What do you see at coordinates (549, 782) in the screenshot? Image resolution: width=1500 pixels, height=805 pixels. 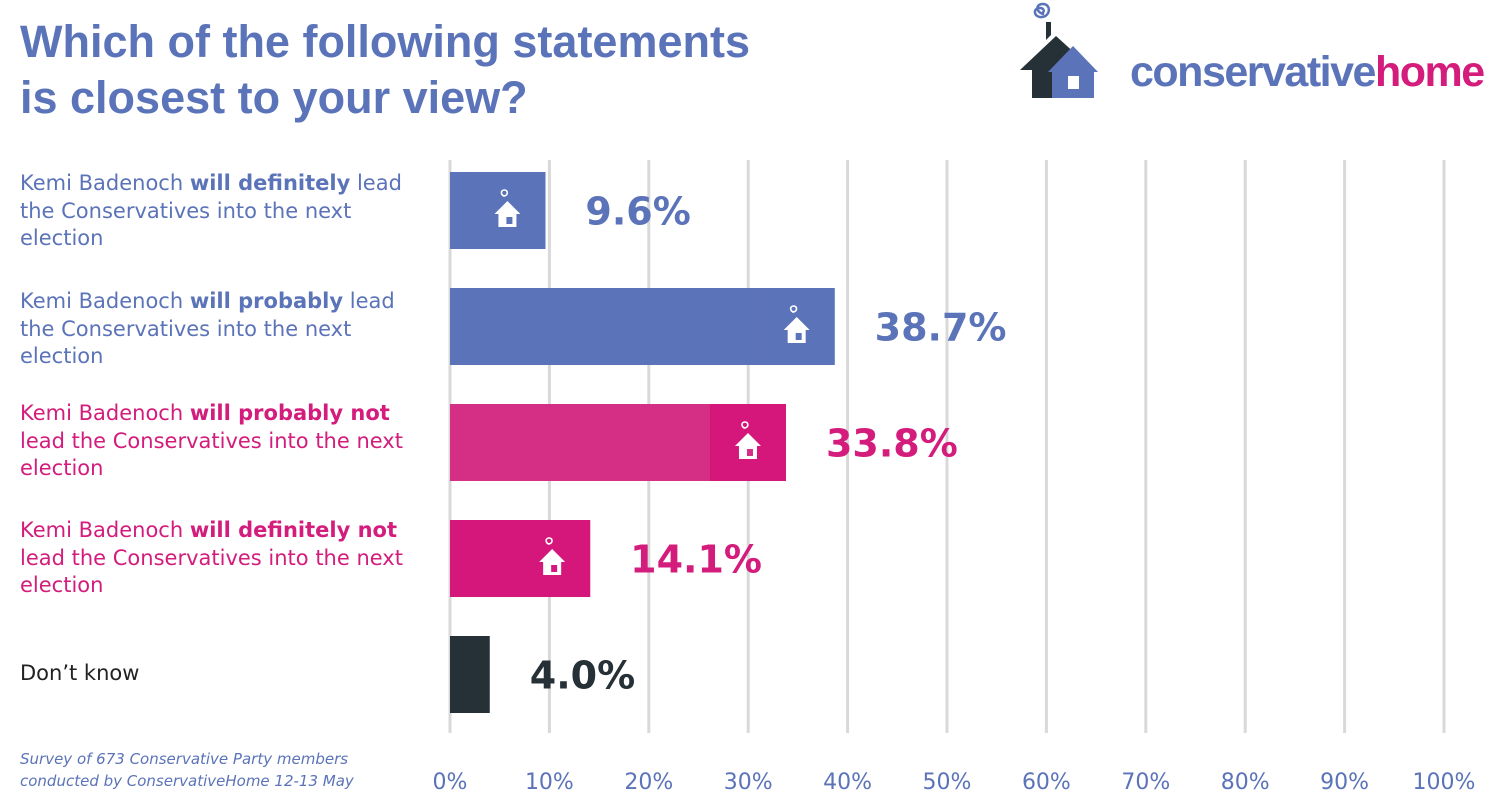 I see `x-tick-label: 10%` at bounding box center [549, 782].